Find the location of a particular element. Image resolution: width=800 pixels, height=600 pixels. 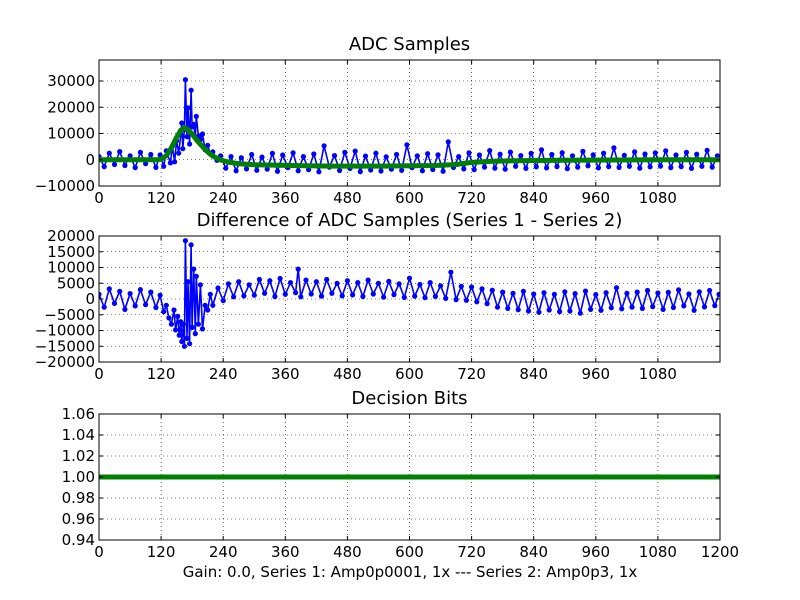

y-tick-label: 0.94 is located at coordinates (78, 540).